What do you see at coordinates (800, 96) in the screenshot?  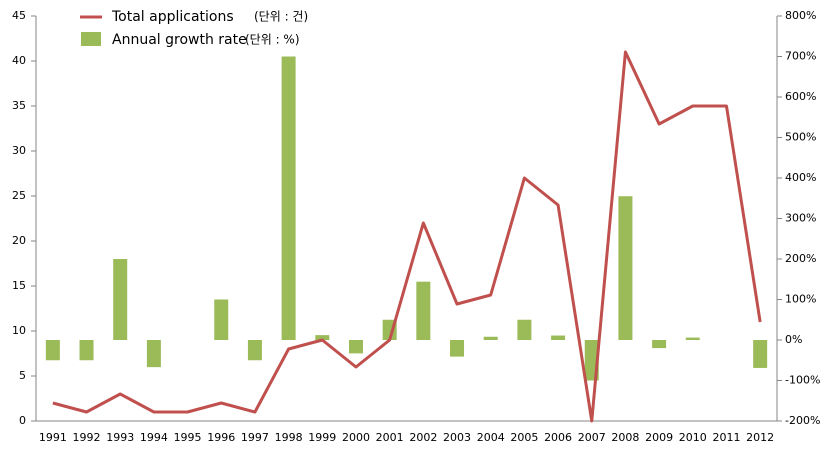 I see `y2-tick-label: 600%` at bounding box center [800, 96].